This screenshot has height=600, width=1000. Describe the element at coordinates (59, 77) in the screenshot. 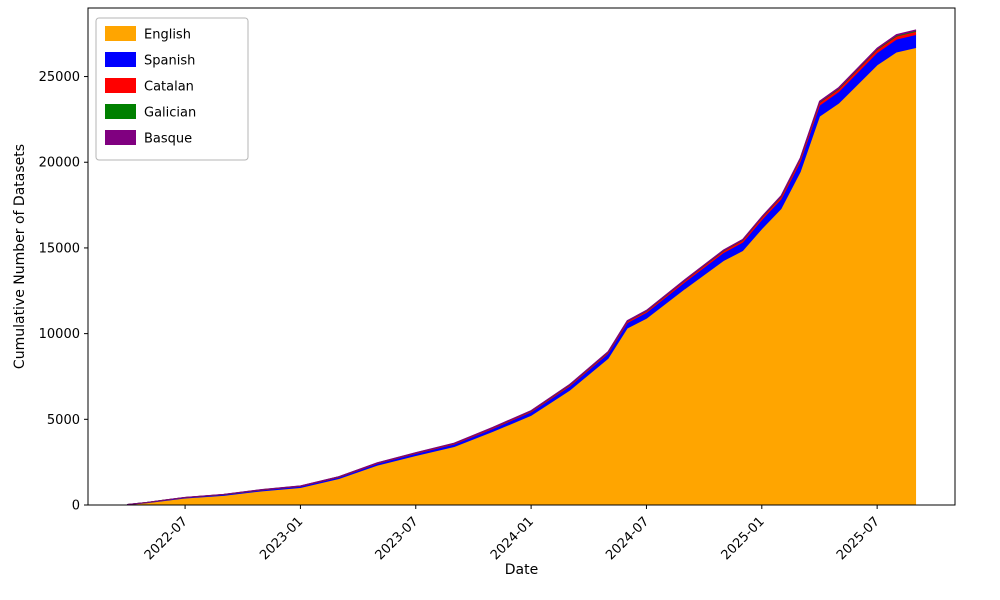

I see `y-tick-label: 25000` at that location.